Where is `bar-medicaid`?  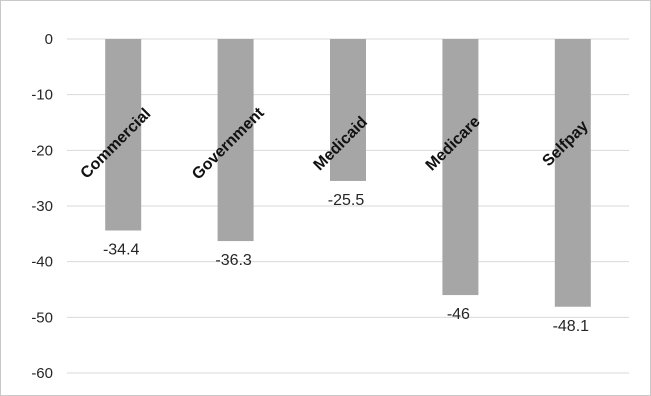 bar-medicaid is located at coordinates (348, 110).